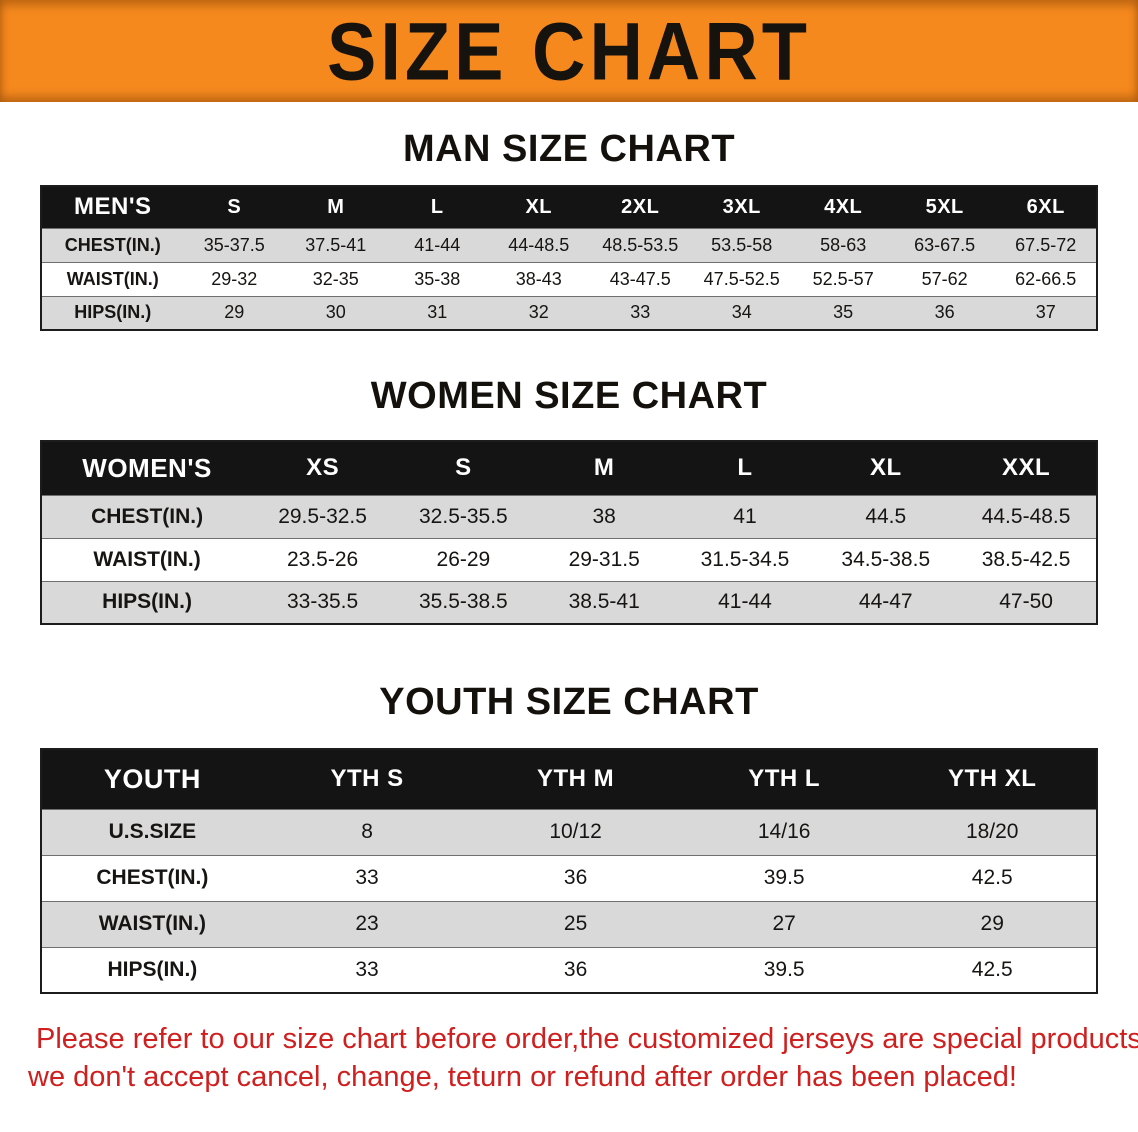  Describe the element at coordinates (112, 207) in the screenshot. I see `men-table-title: MEN'S` at that location.